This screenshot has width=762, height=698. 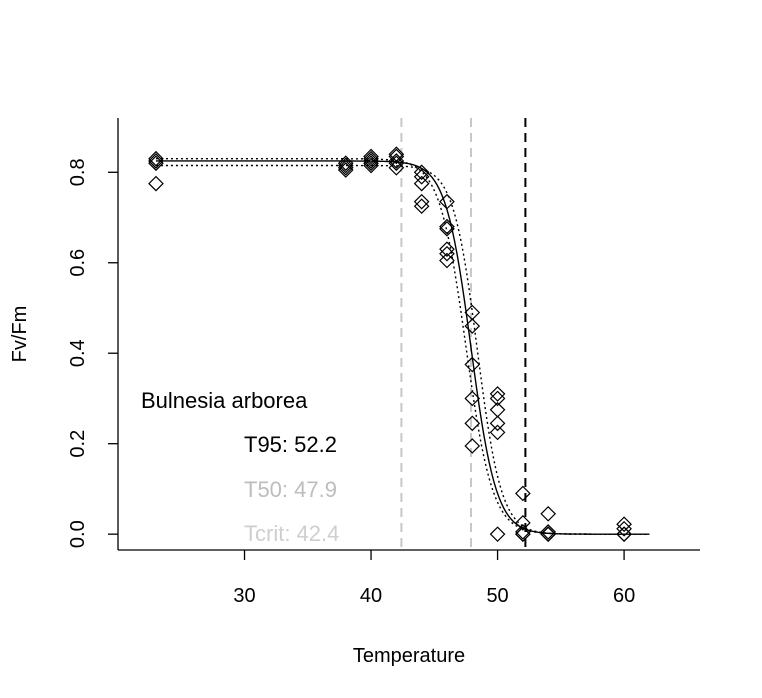 I want to click on y-tick-label: 0.0, so click(x=78, y=534).